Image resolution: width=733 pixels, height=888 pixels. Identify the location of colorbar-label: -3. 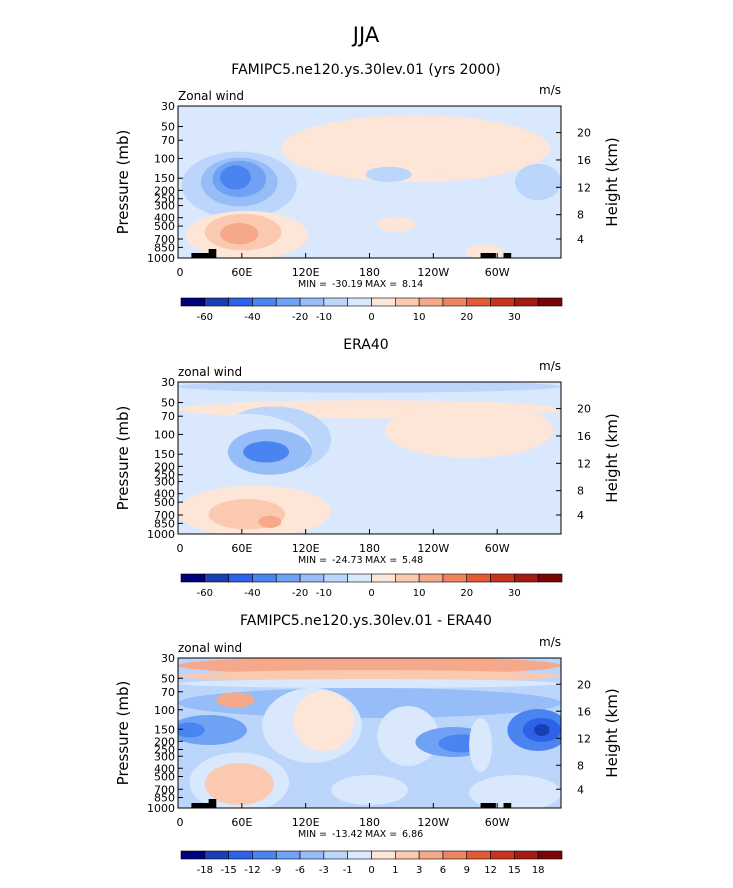
(324, 870).